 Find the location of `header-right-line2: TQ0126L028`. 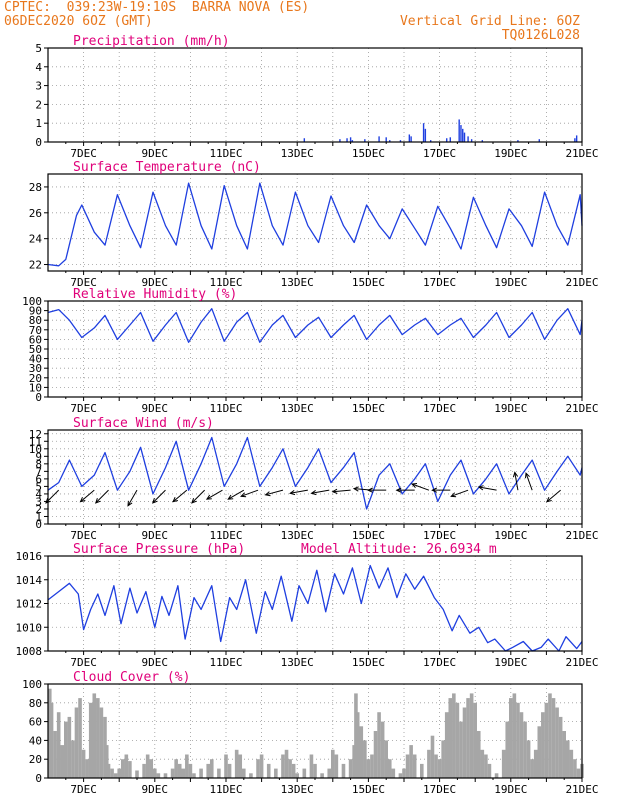

header-right-line2: TQ0126L028 is located at coordinates (540, 35).